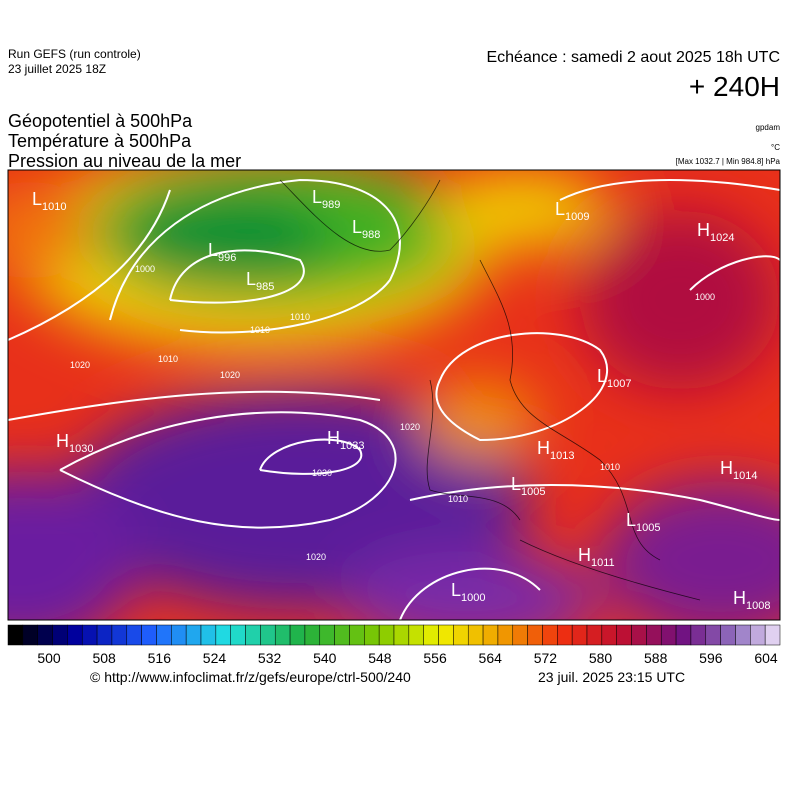 Image resolution: width=788 pixels, height=794 pixels. I want to click on center-value: 1014, so click(745, 476).